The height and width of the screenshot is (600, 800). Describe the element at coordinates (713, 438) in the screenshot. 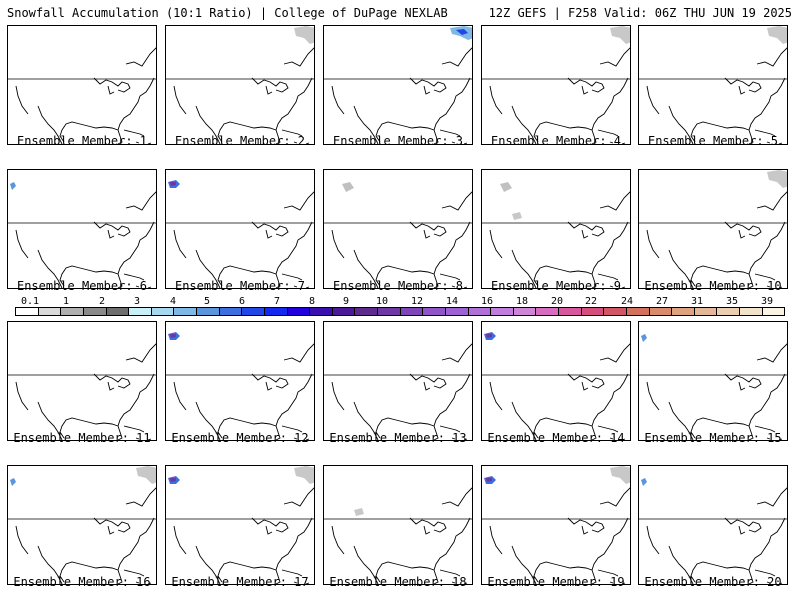

I see `ensemble-member-label: Ensemble Member: 15` at that location.